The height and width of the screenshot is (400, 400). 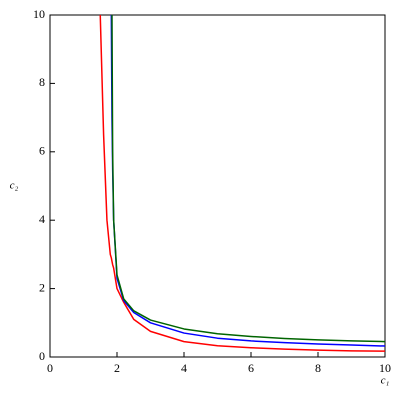 I want to click on y-tick-label: 10, so click(x=39, y=14).